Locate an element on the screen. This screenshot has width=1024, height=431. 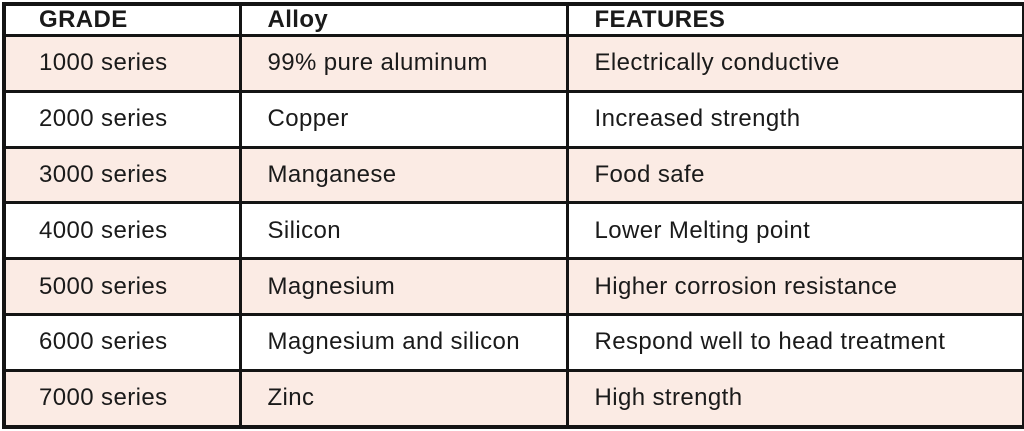
table-header: GRADE Alloy FEATURES is located at coordinates (513, 19).